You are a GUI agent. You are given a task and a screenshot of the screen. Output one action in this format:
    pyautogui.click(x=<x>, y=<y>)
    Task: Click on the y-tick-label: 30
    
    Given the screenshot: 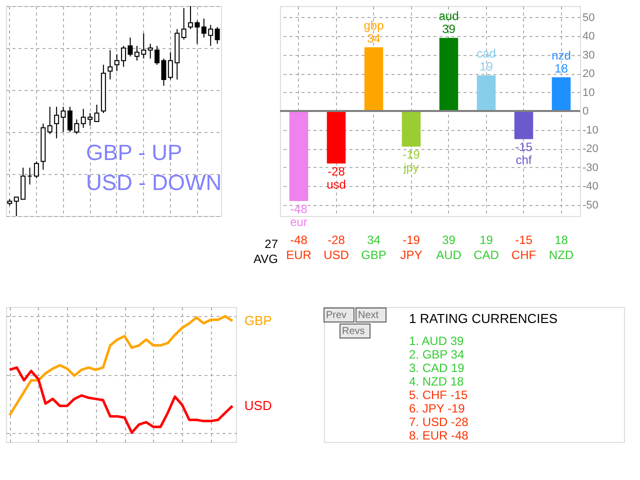 What is the action you would take?
    pyautogui.click(x=588, y=55)
    